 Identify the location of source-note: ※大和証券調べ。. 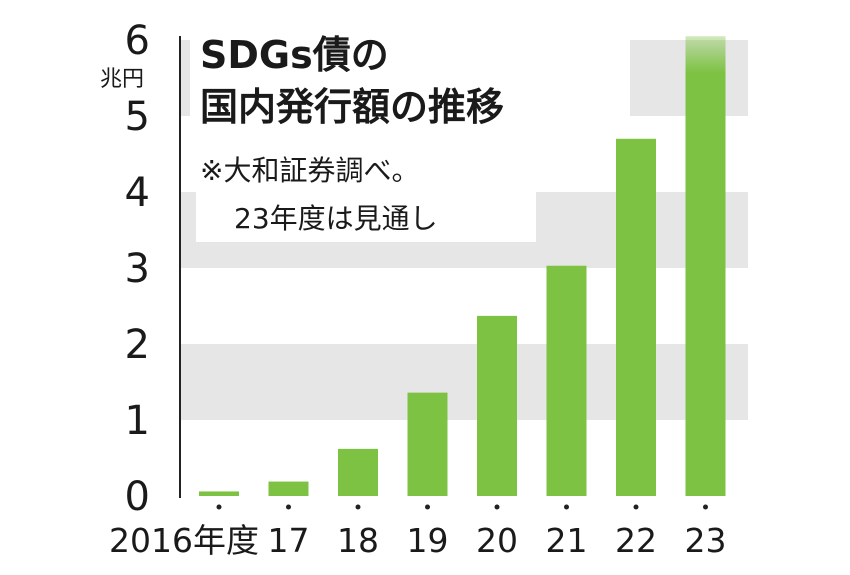
(309, 170).